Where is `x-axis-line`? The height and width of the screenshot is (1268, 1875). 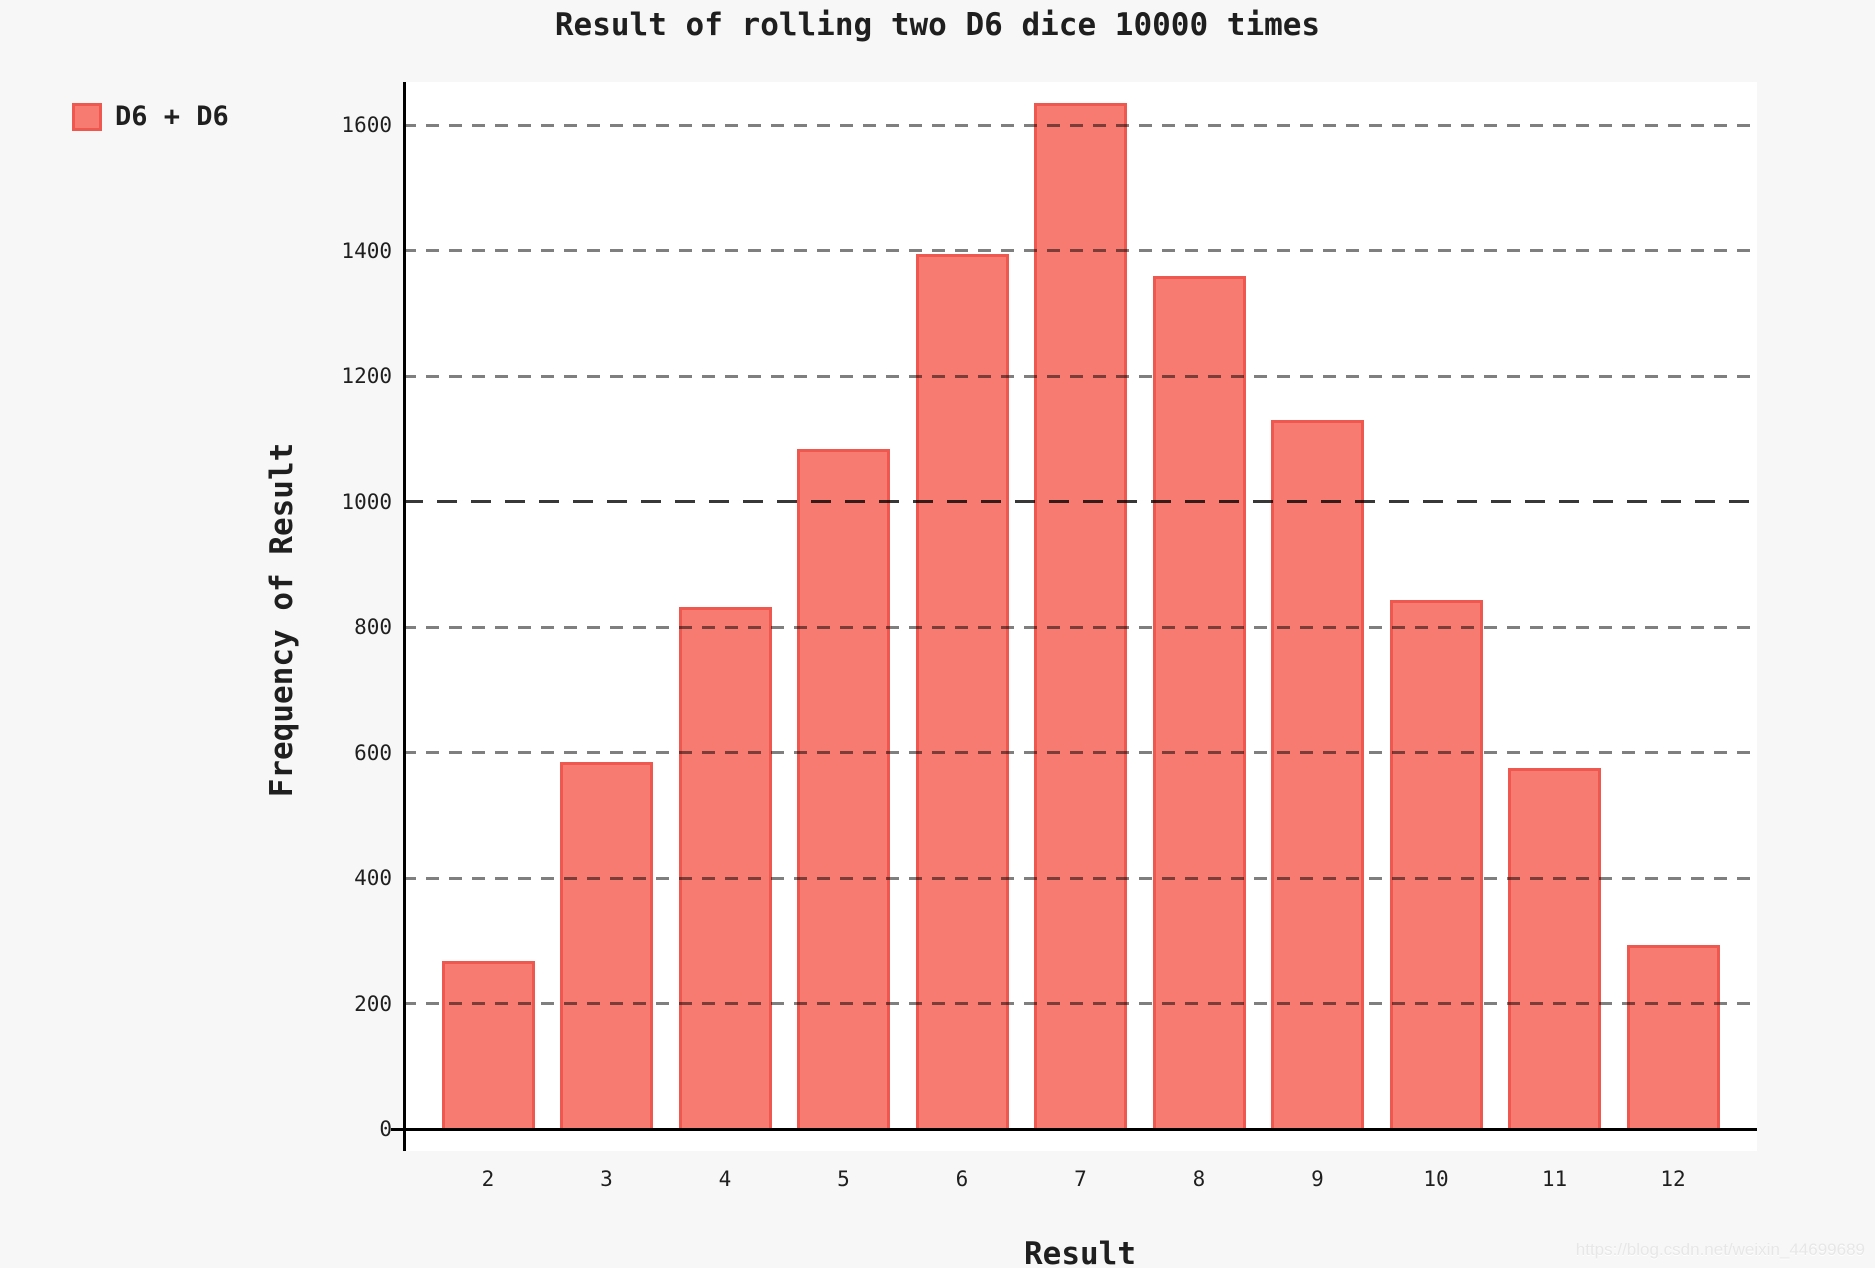
x-axis-line is located at coordinates (1074, 1129).